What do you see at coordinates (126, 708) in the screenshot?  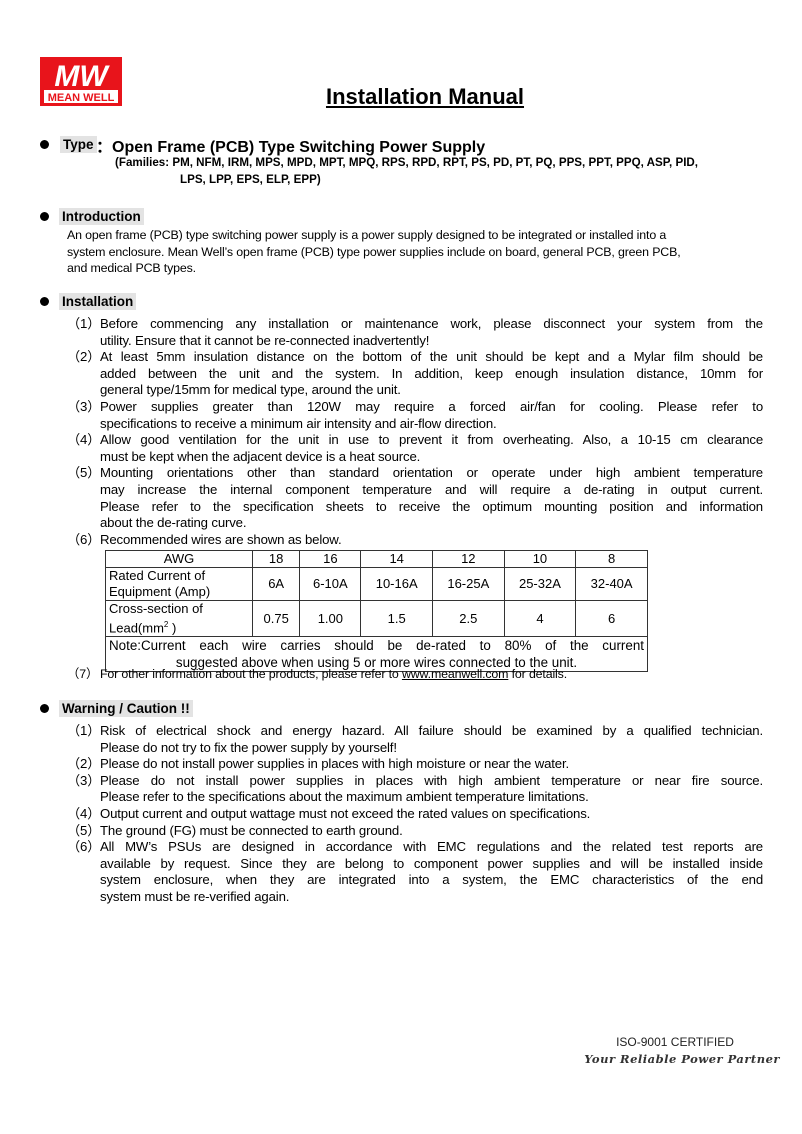 I see `warning-heading: Warning / Caution !!` at bounding box center [126, 708].